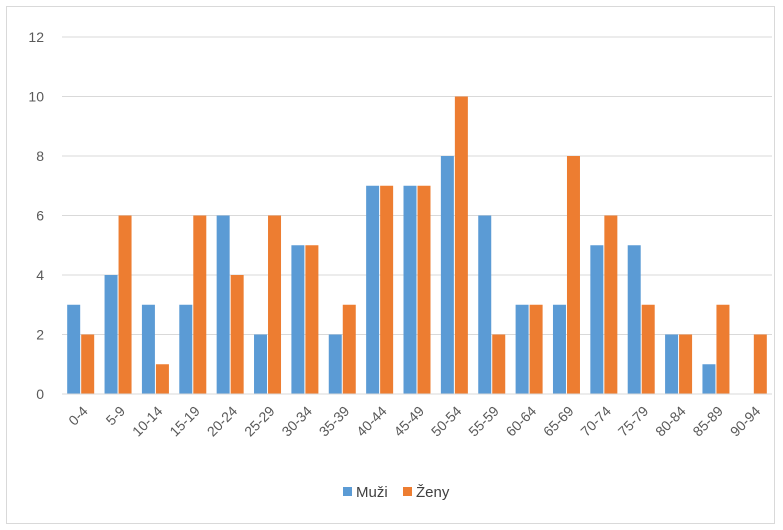 Image resolution: width=783 pixels, height=530 pixels. What do you see at coordinates (334, 421) in the screenshot?
I see `x-tick-label: 35-39` at bounding box center [334, 421].